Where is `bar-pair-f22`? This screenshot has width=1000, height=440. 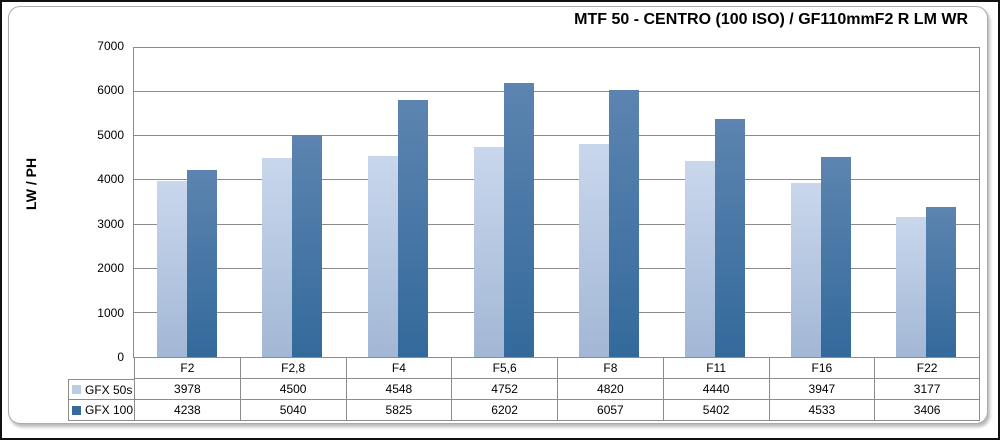 bar-pair-f22 is located at coordinates (926, 202).